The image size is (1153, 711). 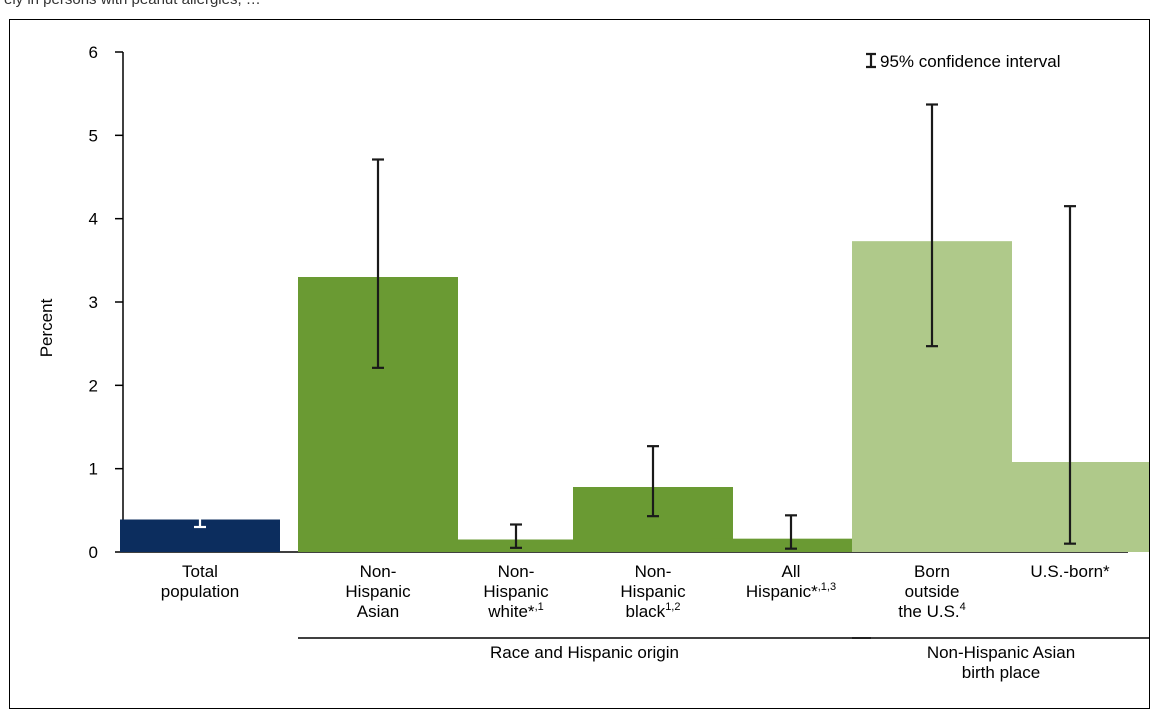 I want to click on category-label-line: black1,2, so click(x=653, y=611).